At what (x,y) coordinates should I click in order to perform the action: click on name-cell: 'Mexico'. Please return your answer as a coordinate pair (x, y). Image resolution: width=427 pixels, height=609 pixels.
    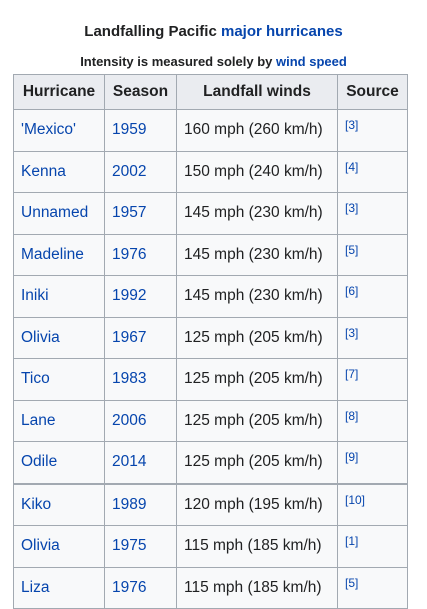
    Looking at the image, I should click on (59, 130).